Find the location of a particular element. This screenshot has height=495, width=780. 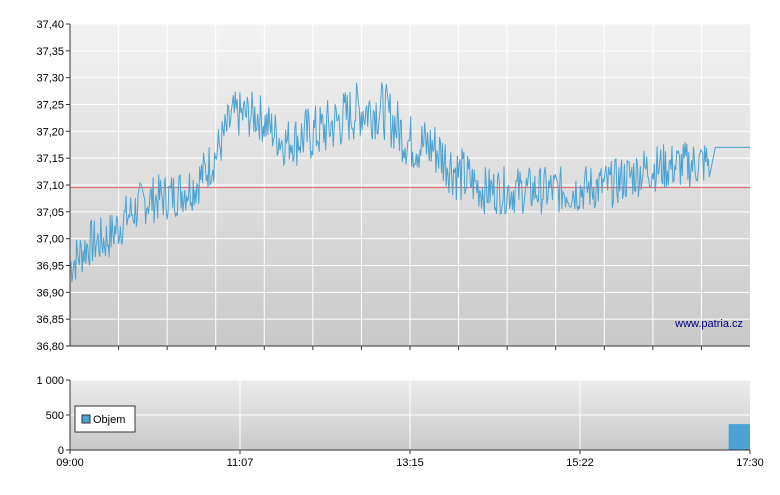

price-y-tick-label: 36,80 is located at coordinates (50, 347).